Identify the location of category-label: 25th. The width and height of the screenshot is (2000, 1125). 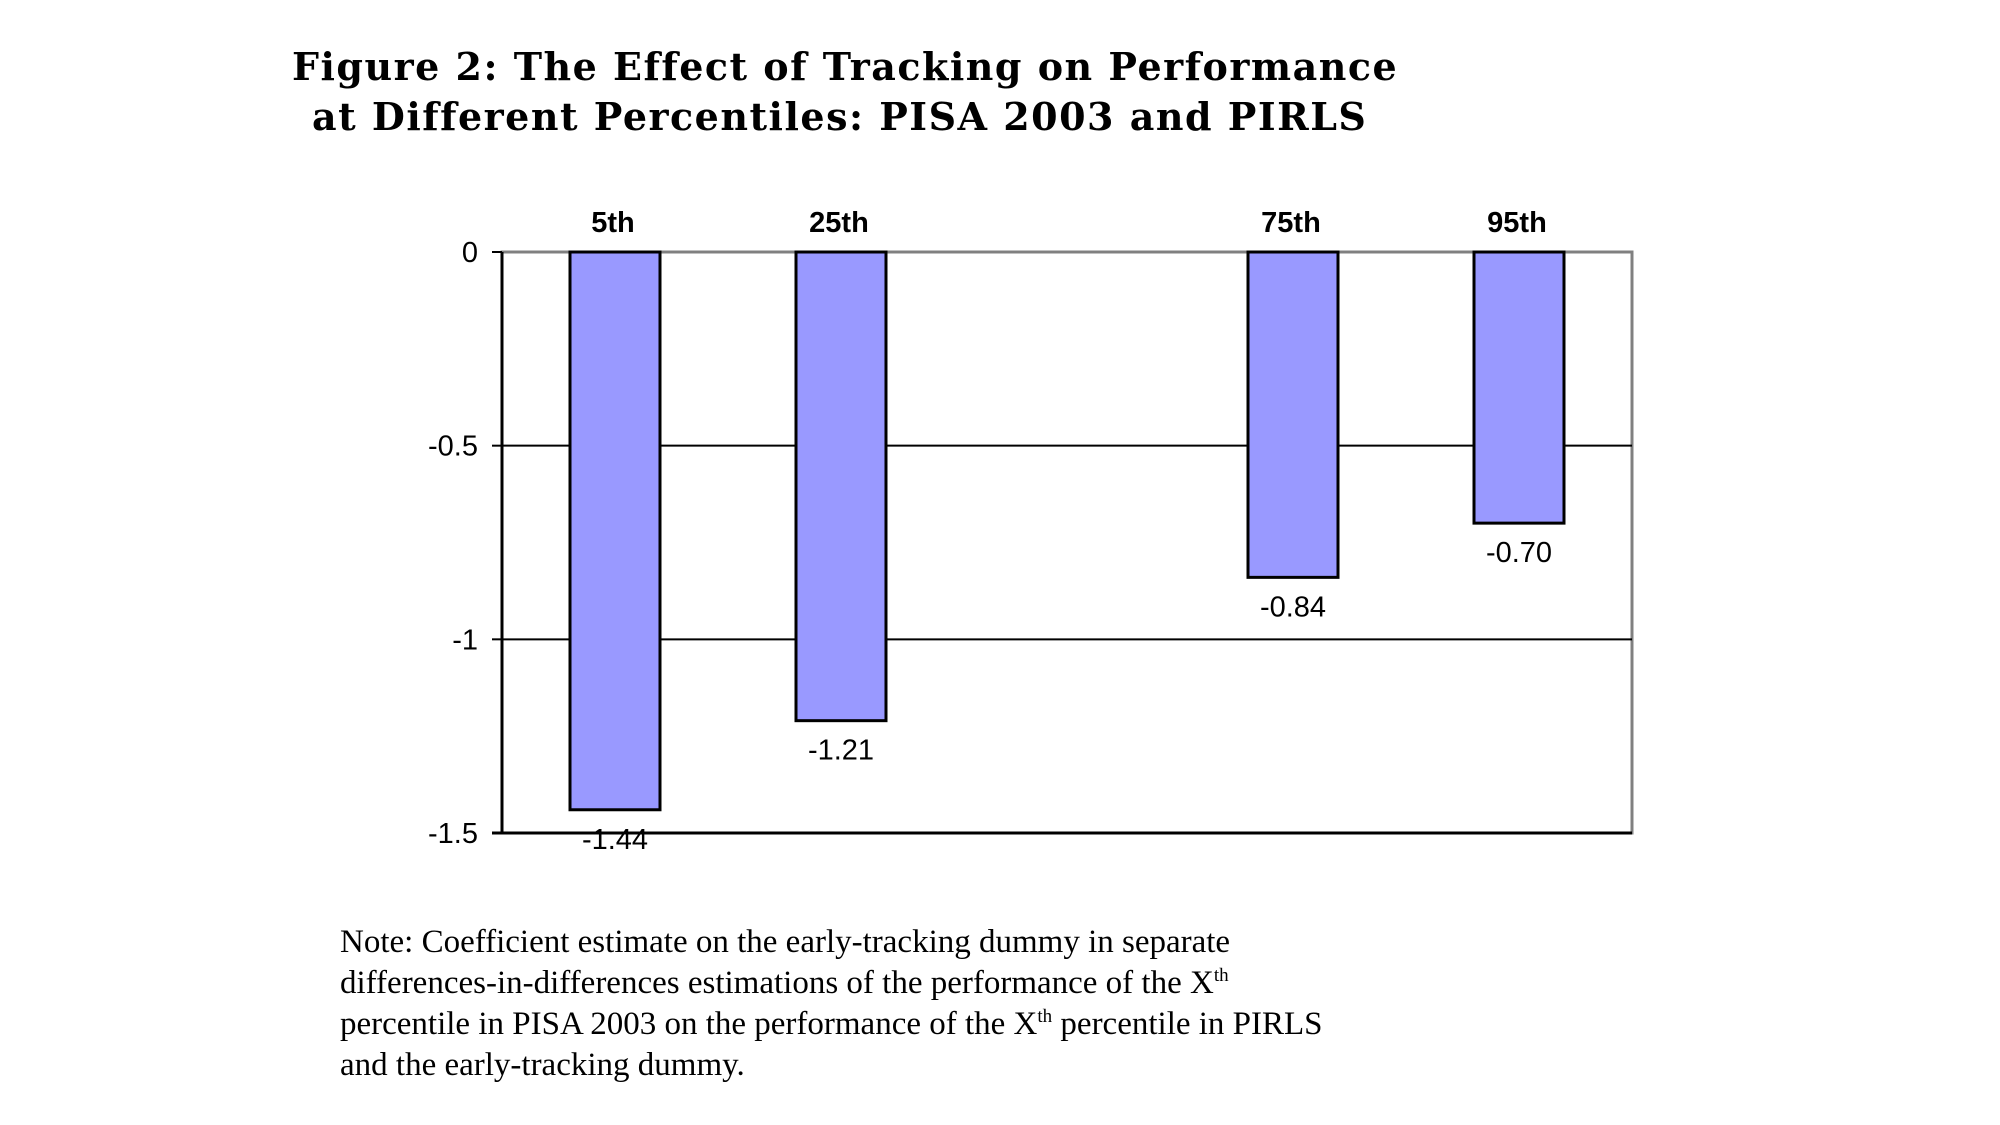
(839, 223).